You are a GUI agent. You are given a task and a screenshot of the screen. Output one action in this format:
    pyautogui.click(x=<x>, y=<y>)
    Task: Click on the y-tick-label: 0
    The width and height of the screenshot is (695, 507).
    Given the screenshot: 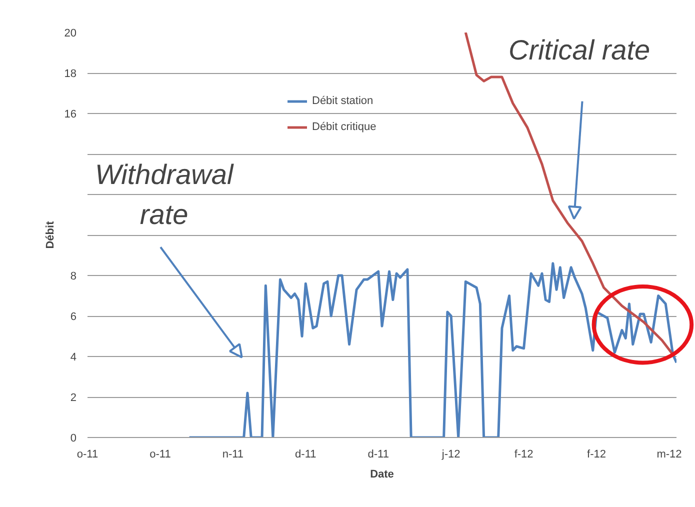 What is the action you would take?
    pyautogui.click(x=73, y=438)
    